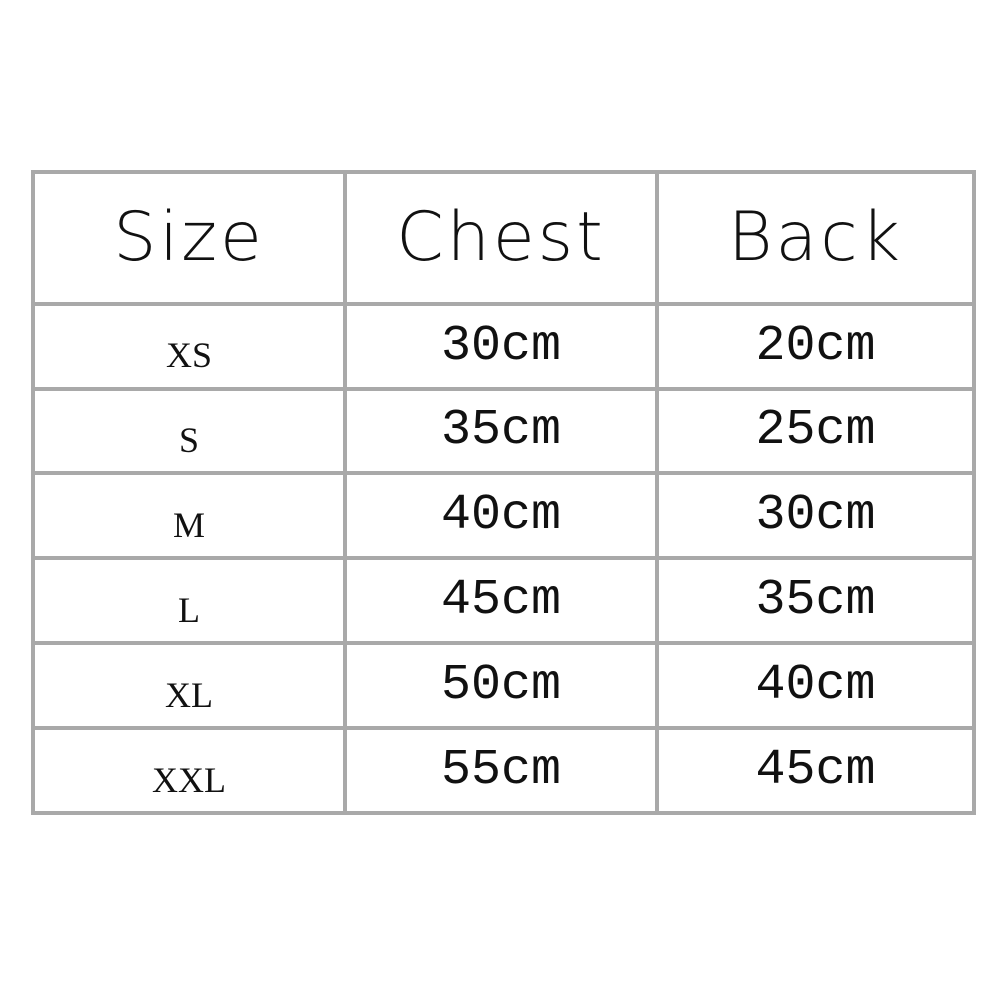  Describe the element at coordinates (815, 516) in the screenshot. I see `back-cell: 30cm` at that location.